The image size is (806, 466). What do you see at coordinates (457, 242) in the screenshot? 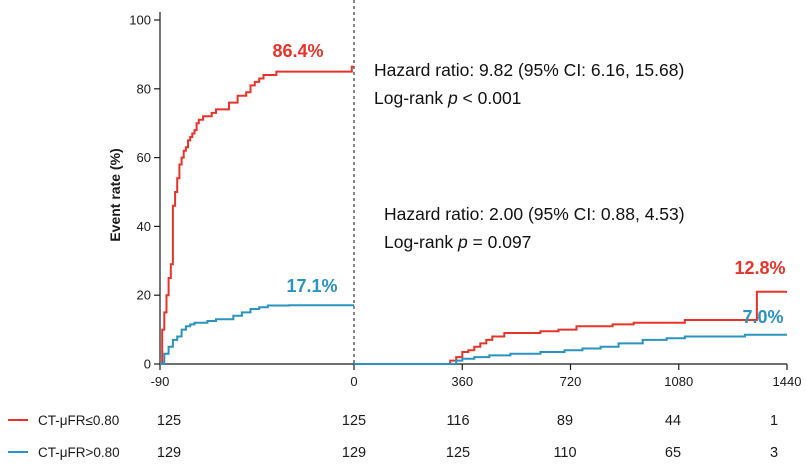
I see `right-logrank: Log-rank p = 0.097` at bounding box center [457, 242].